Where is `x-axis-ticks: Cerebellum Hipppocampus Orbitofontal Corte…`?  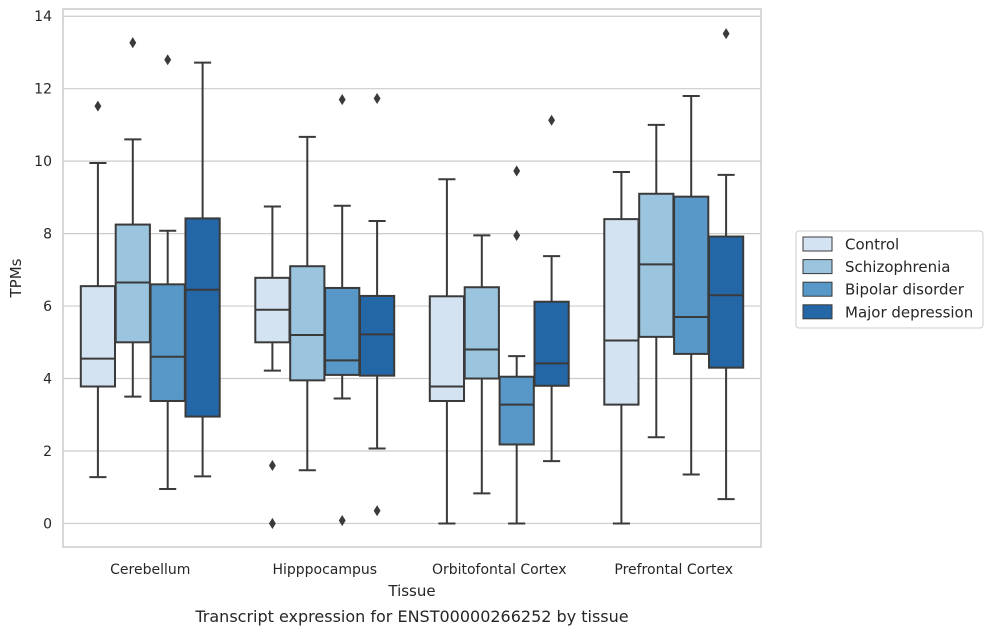
x-axis-ticks: Cerebellum Hipppocampus Orbitofontal Corte… is located at coordinates (421, 570).